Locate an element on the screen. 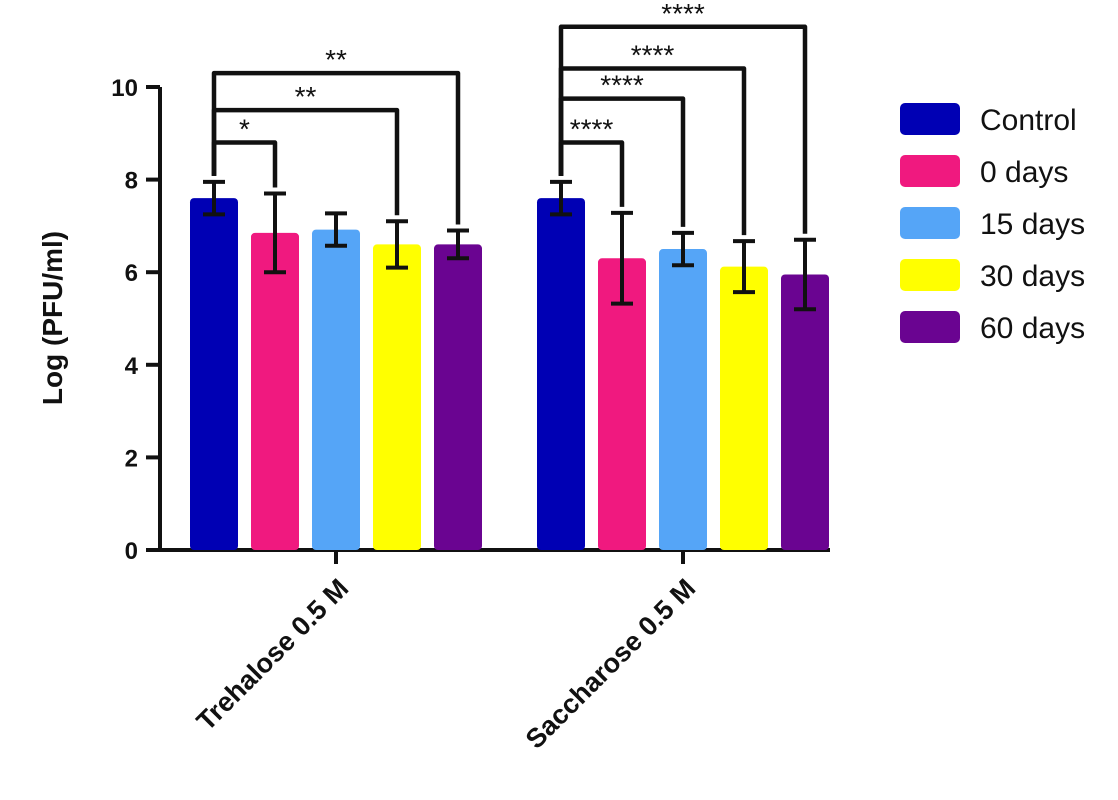 This screenshot has height=800, width=1118. significance-label: * is located at coordinates (244, 129).